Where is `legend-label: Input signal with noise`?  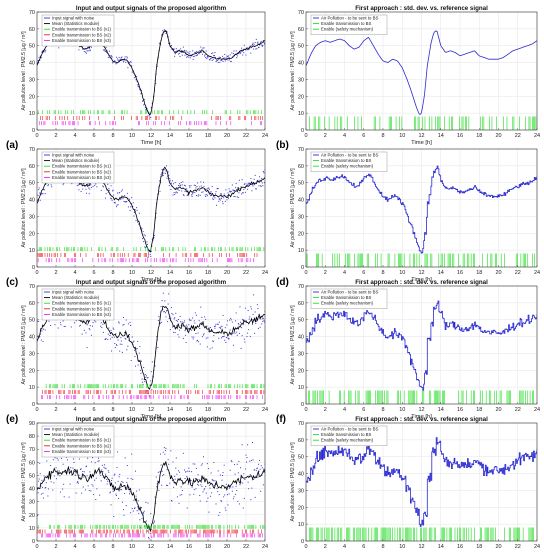
legend-label: Input signal with noise is located at coordinates (73, 155).